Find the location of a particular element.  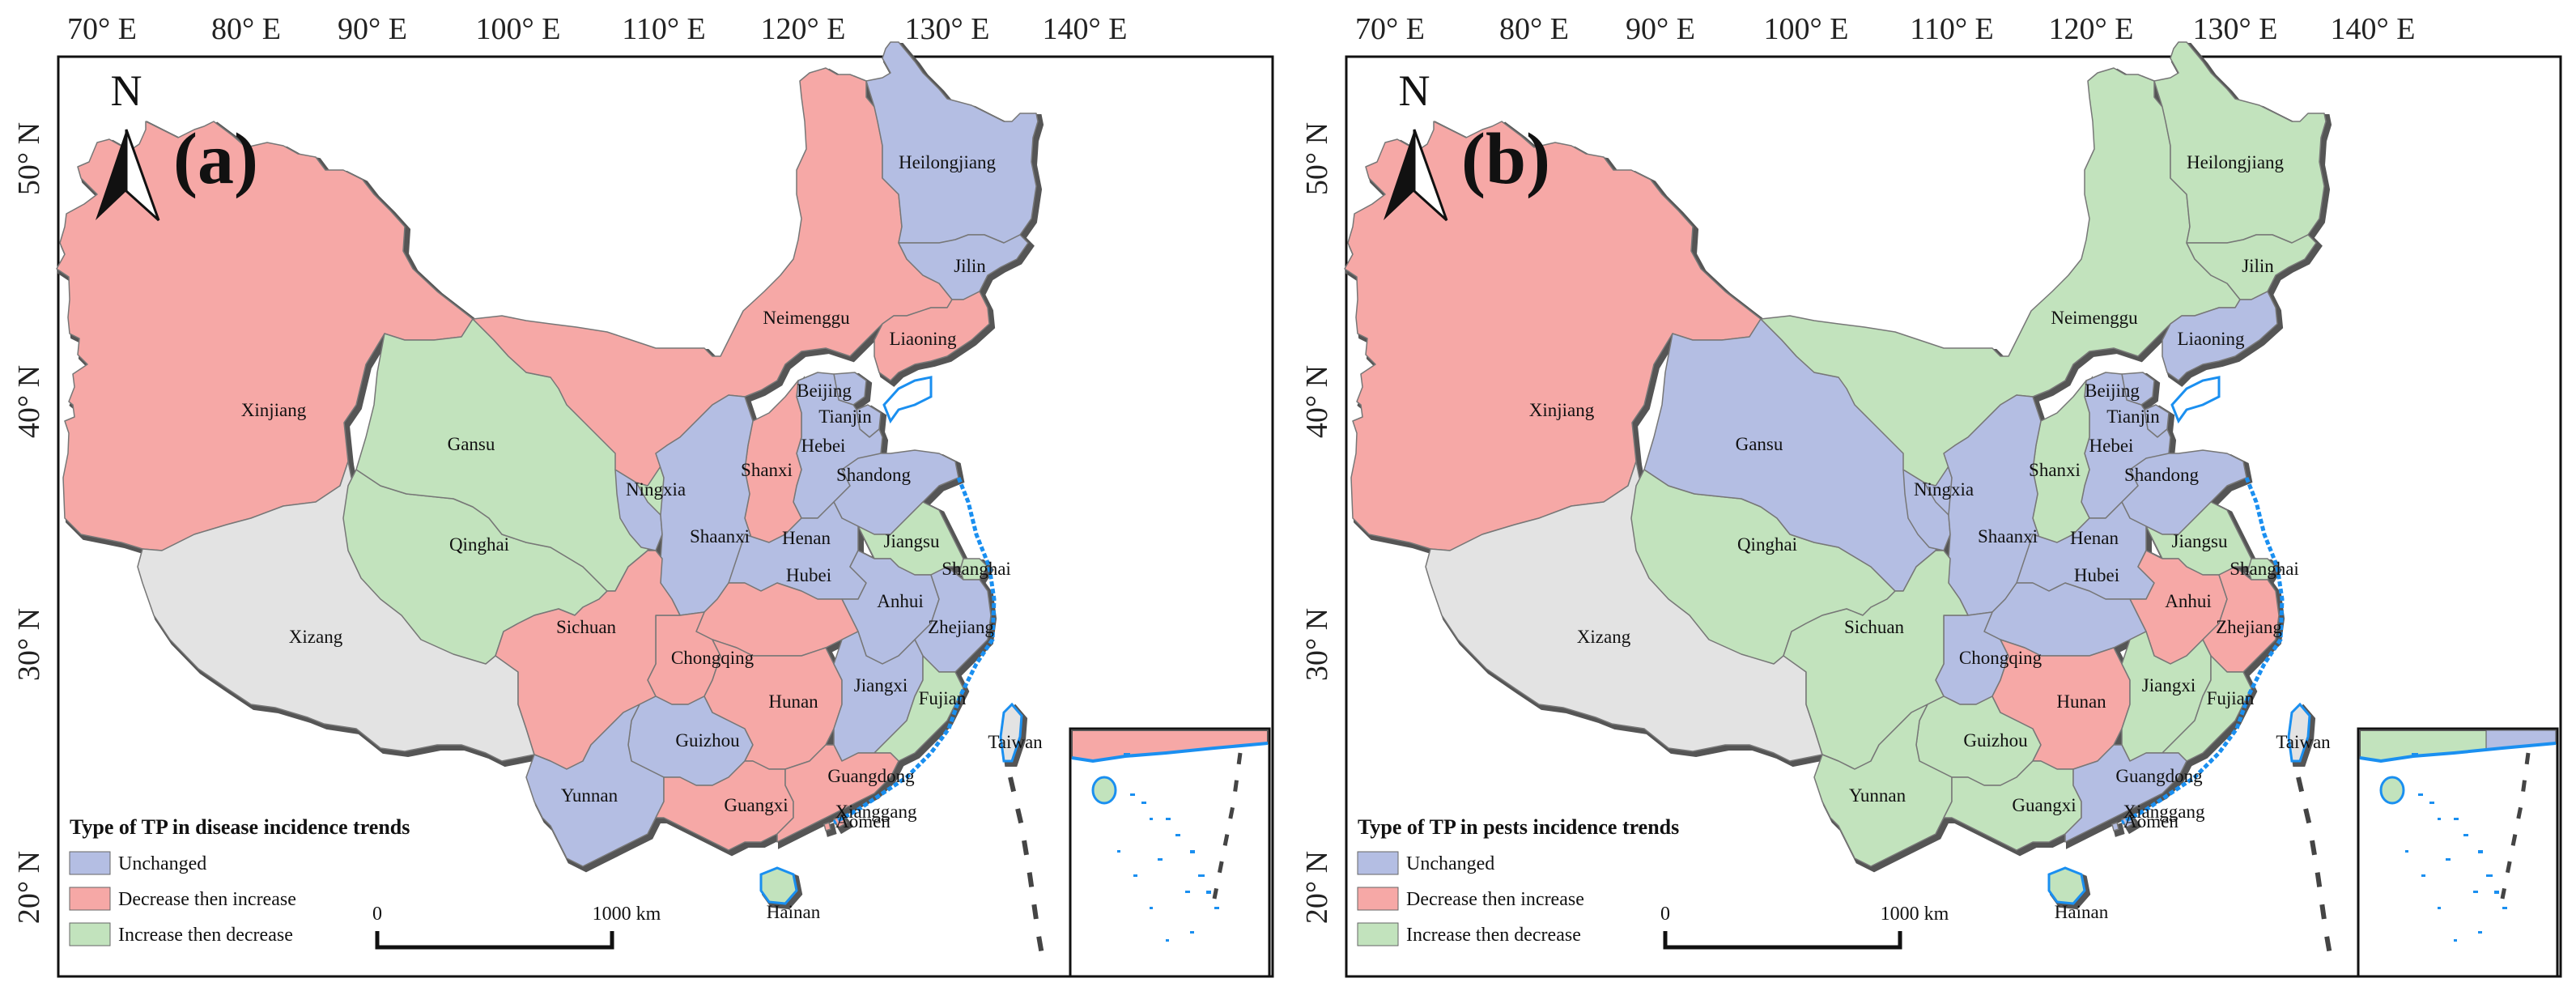

north-label: N is located at coordinates (1415, 90).